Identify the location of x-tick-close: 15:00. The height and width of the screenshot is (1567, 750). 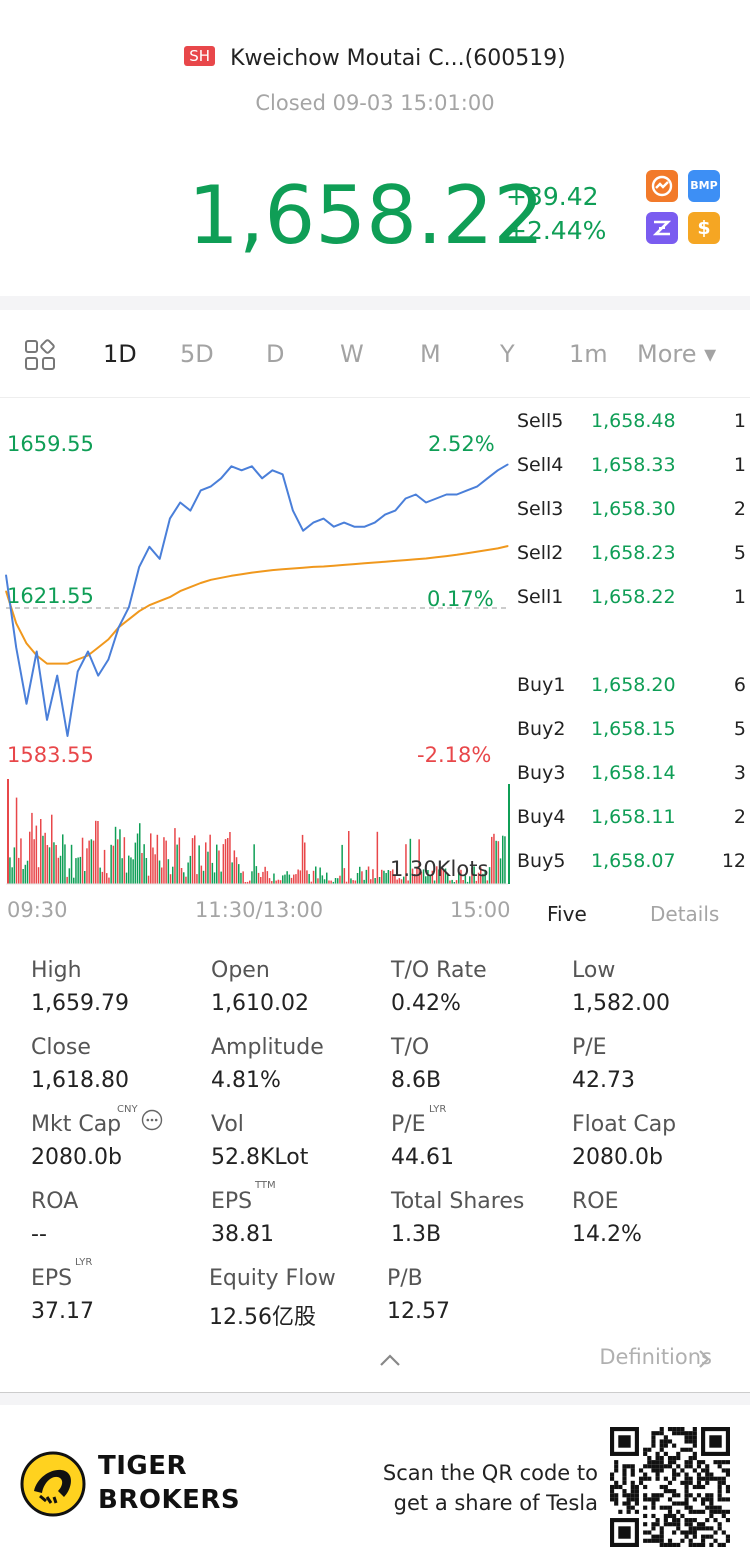
(480, 910).